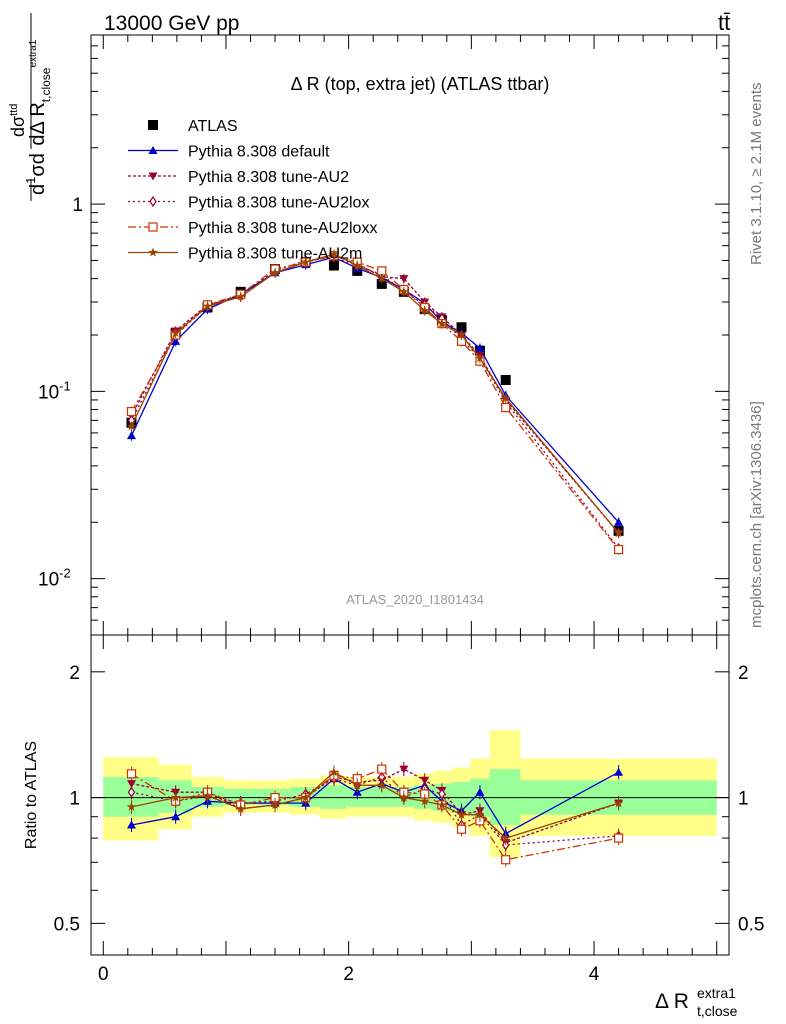  I want to click on legend-label: Pythia 8.308 tune-AU2m, so click(275, 254).